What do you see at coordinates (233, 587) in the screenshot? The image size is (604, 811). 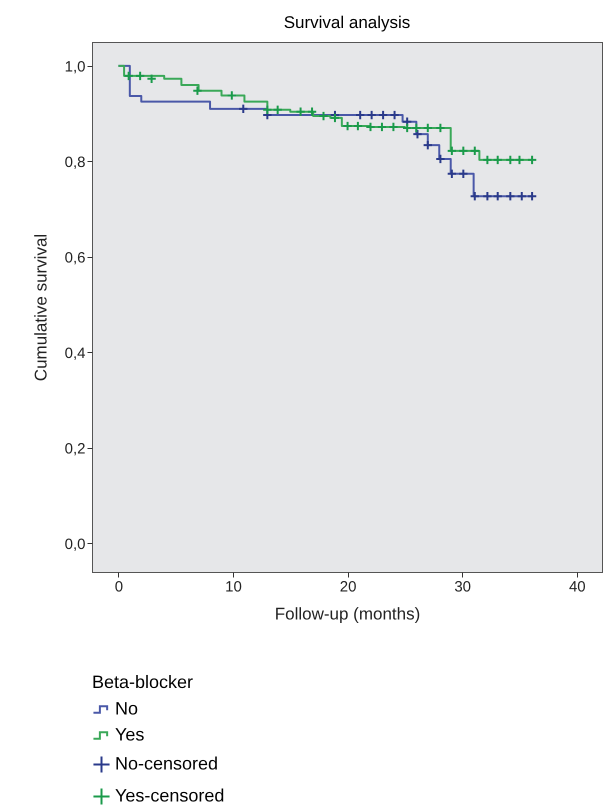 I see `x-tick-label: 10` at bounding box center [233, 587].